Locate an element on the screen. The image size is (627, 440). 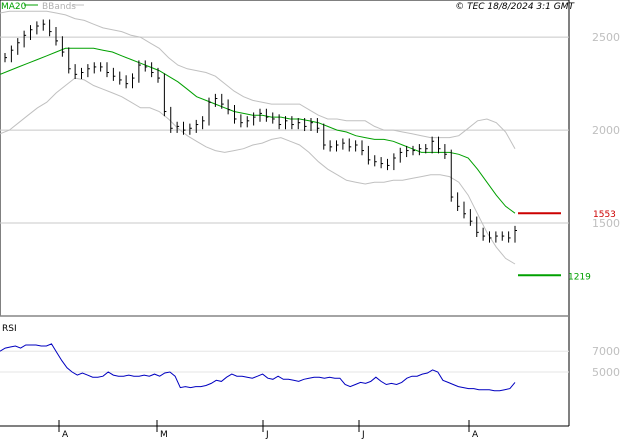
support-level-label: 1219 is located at coordinates (579, 277).